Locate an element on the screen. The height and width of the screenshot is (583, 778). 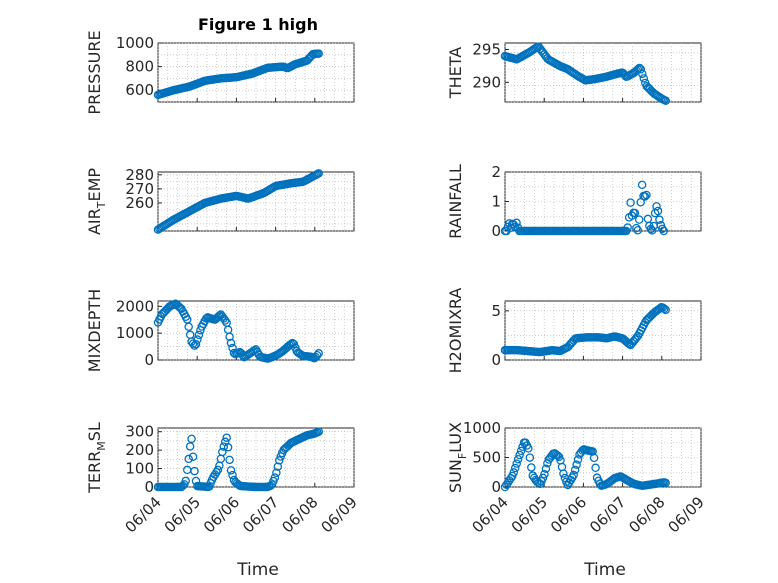
y-axis-label: TERRMSL is located at coordinates (96, 458).